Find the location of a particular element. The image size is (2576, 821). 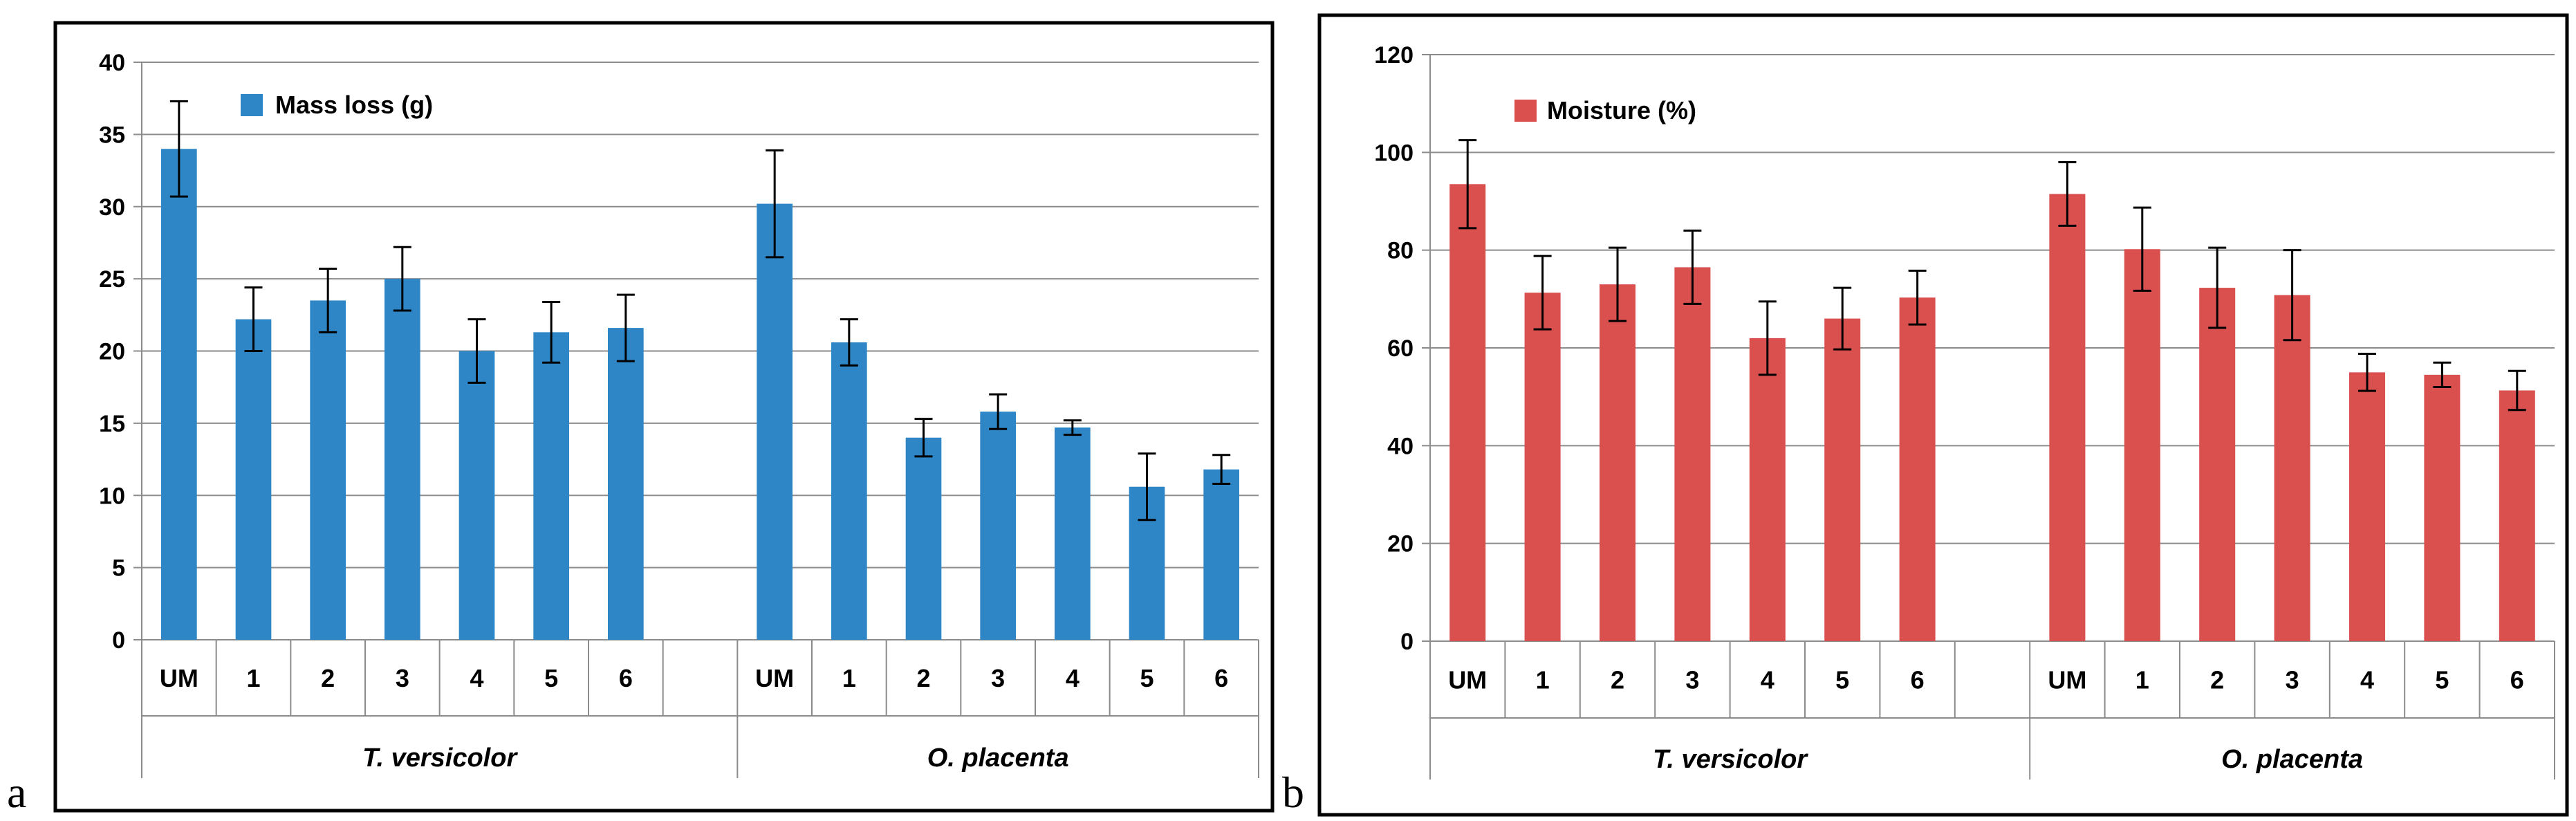

y-tick-label: 25 is located at coordinates (112, 279).